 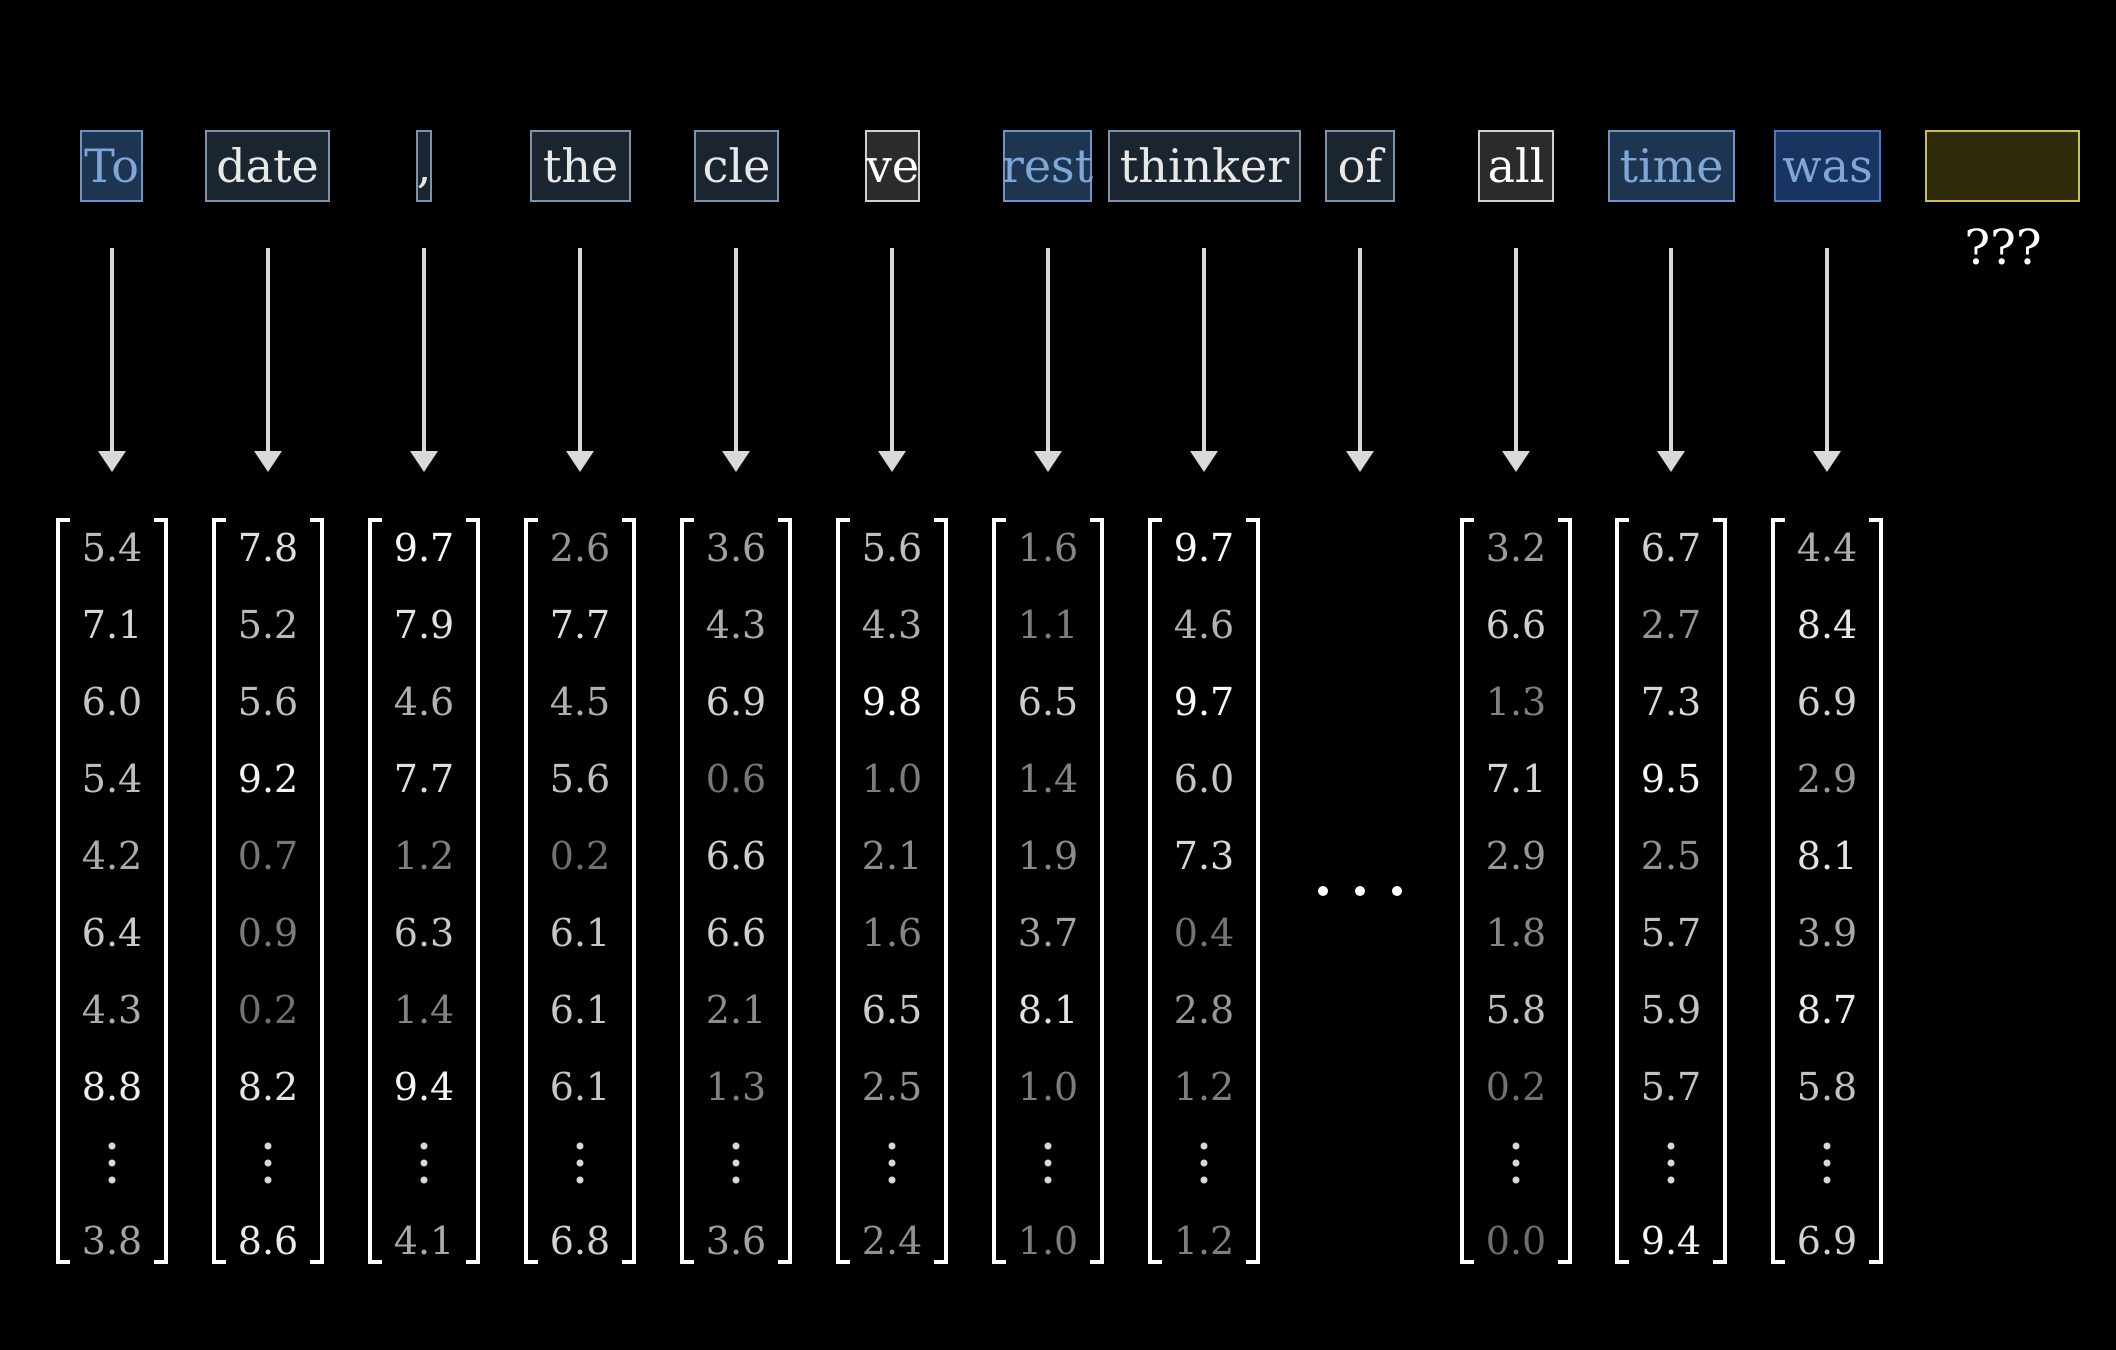 What do you see at coordinates (112, 933) in the screenshot?
I see `vector-value: 6.4` at bounding box center [112, 933].